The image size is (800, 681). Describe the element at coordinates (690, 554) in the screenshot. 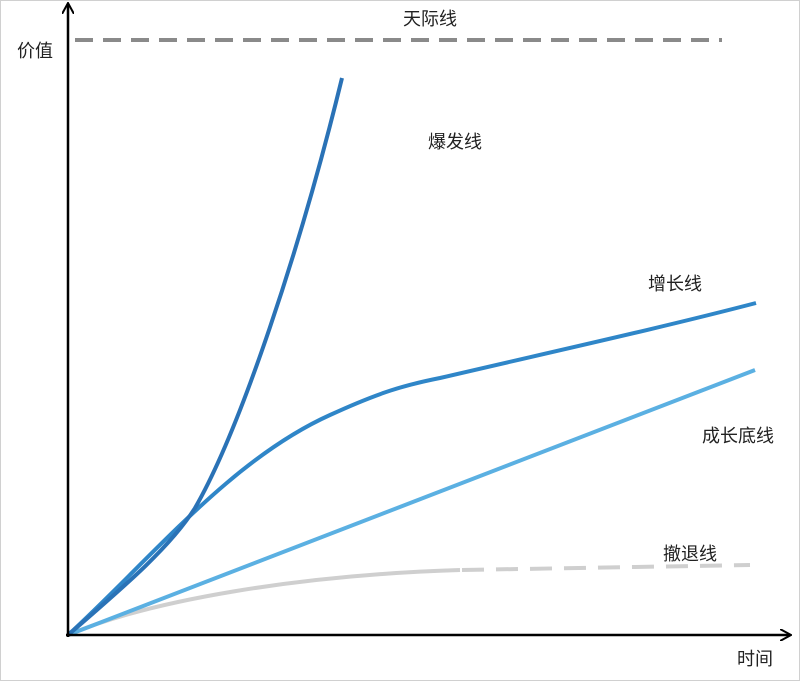

I see `line-label: 撤退线` at that location.